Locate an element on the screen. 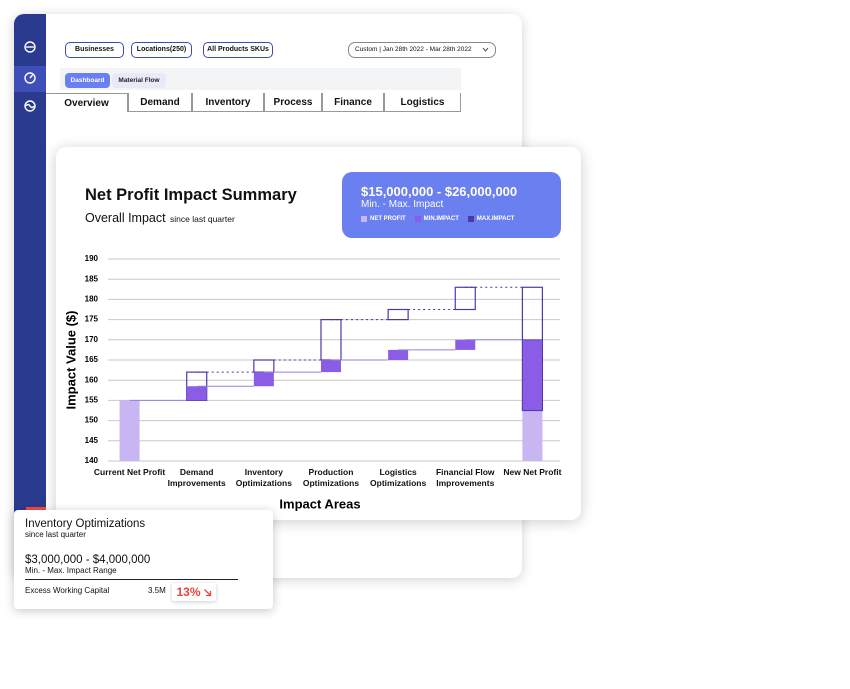  metric-change-badge: 13% is located at coordinates (194, 592).